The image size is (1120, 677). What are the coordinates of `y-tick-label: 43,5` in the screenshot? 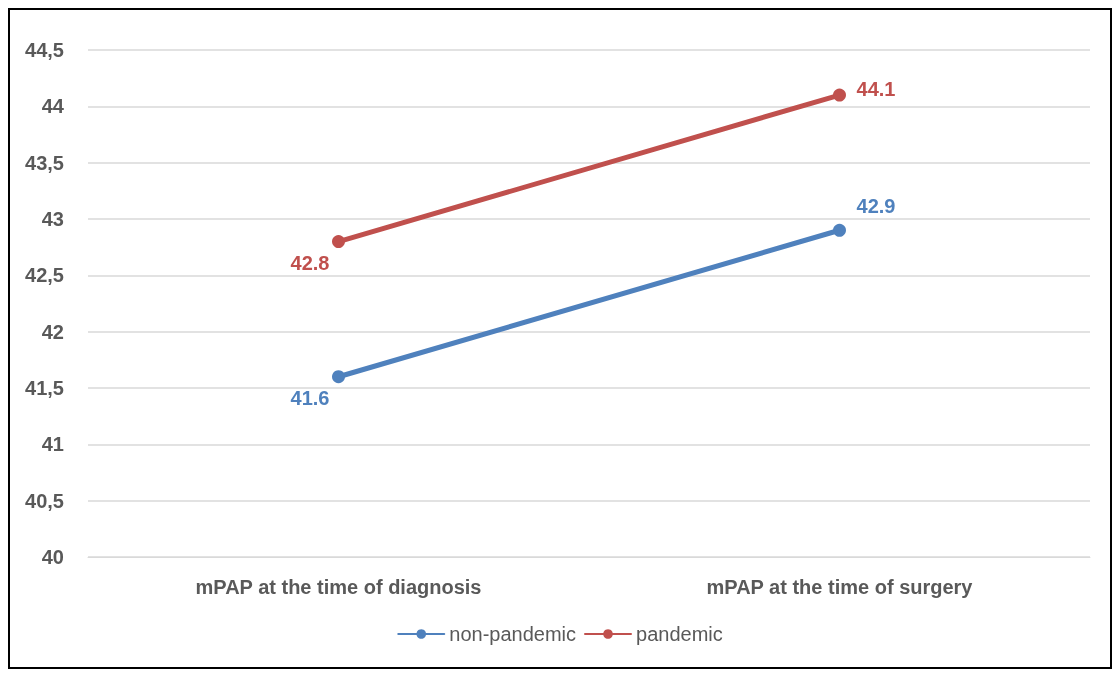 It's located at (44, 162).